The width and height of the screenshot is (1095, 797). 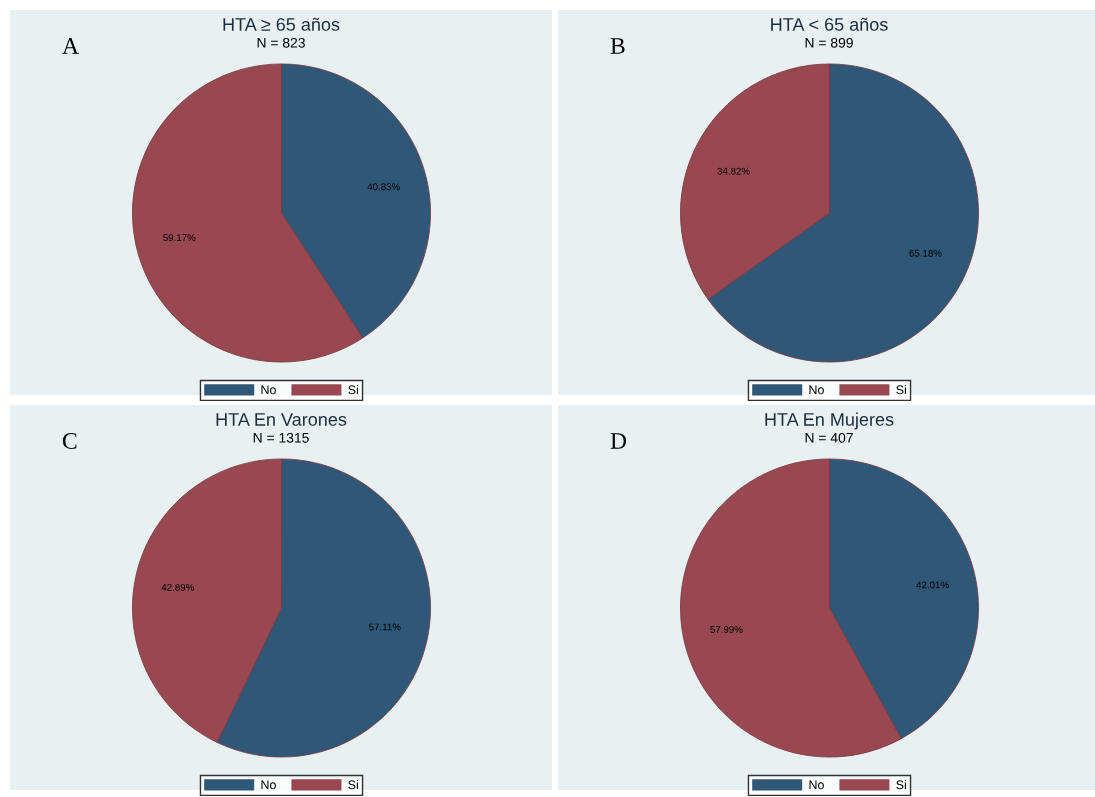 I want to click on chart-title: HTA En Mujeres, so click(x=829, y=421).